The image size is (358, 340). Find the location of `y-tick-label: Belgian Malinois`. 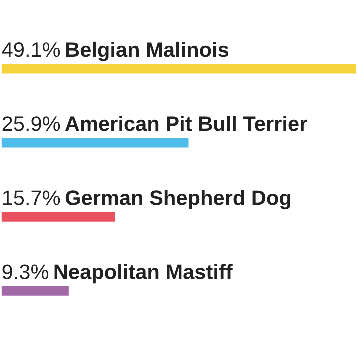

y-tick-label: Belgian Malinois is located at coordinates (147, 52).